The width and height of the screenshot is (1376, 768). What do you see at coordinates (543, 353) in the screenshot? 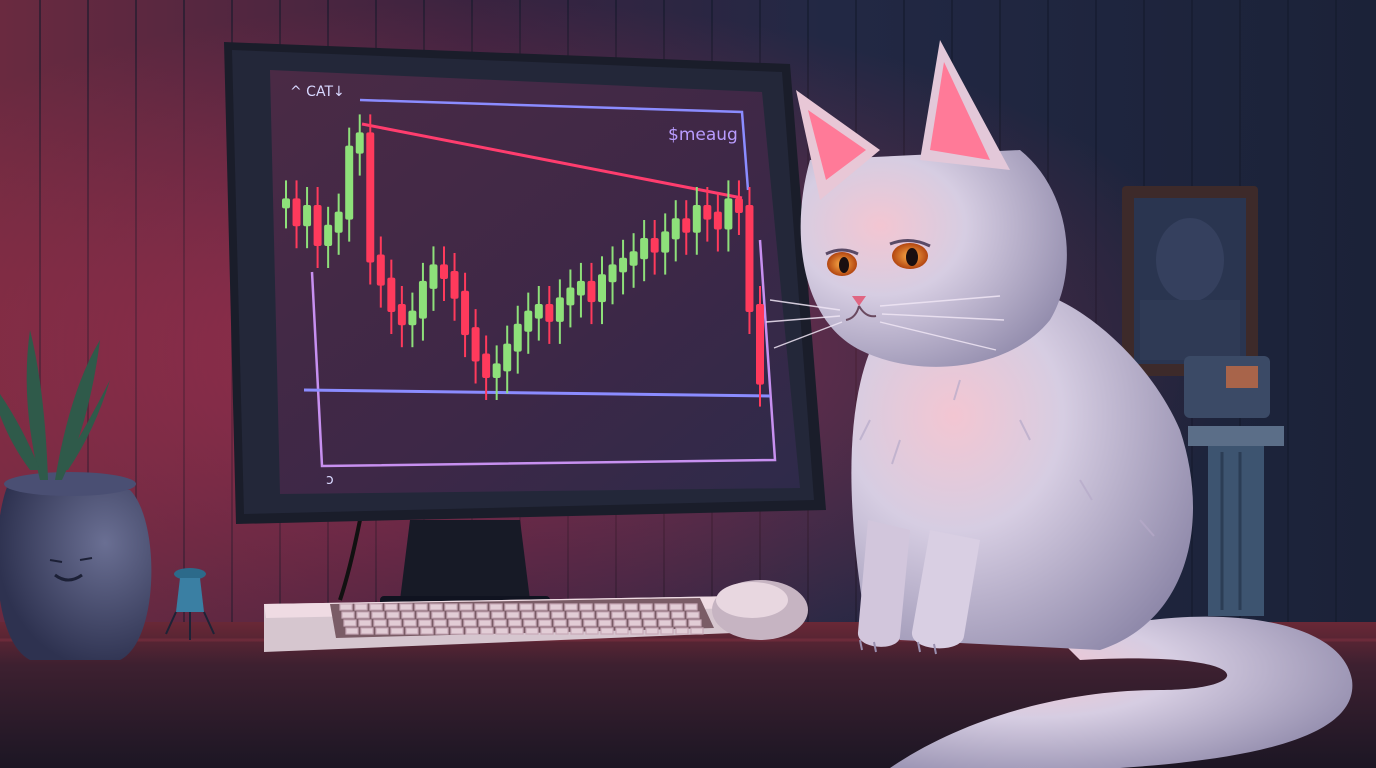
I see `chart-frame` at bounding box center [543, 353].